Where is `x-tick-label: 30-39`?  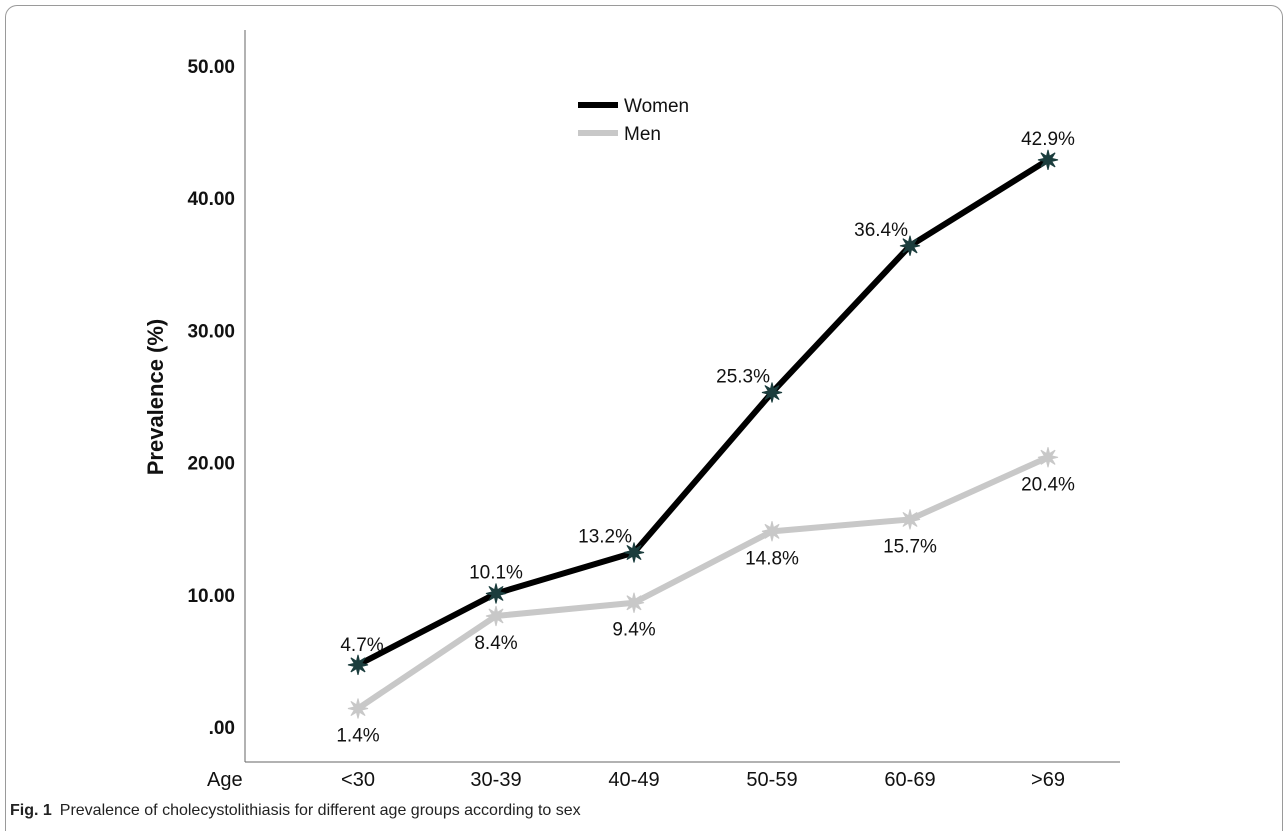 x-tick-label: 30-39 is located at coordinates (495, 780).